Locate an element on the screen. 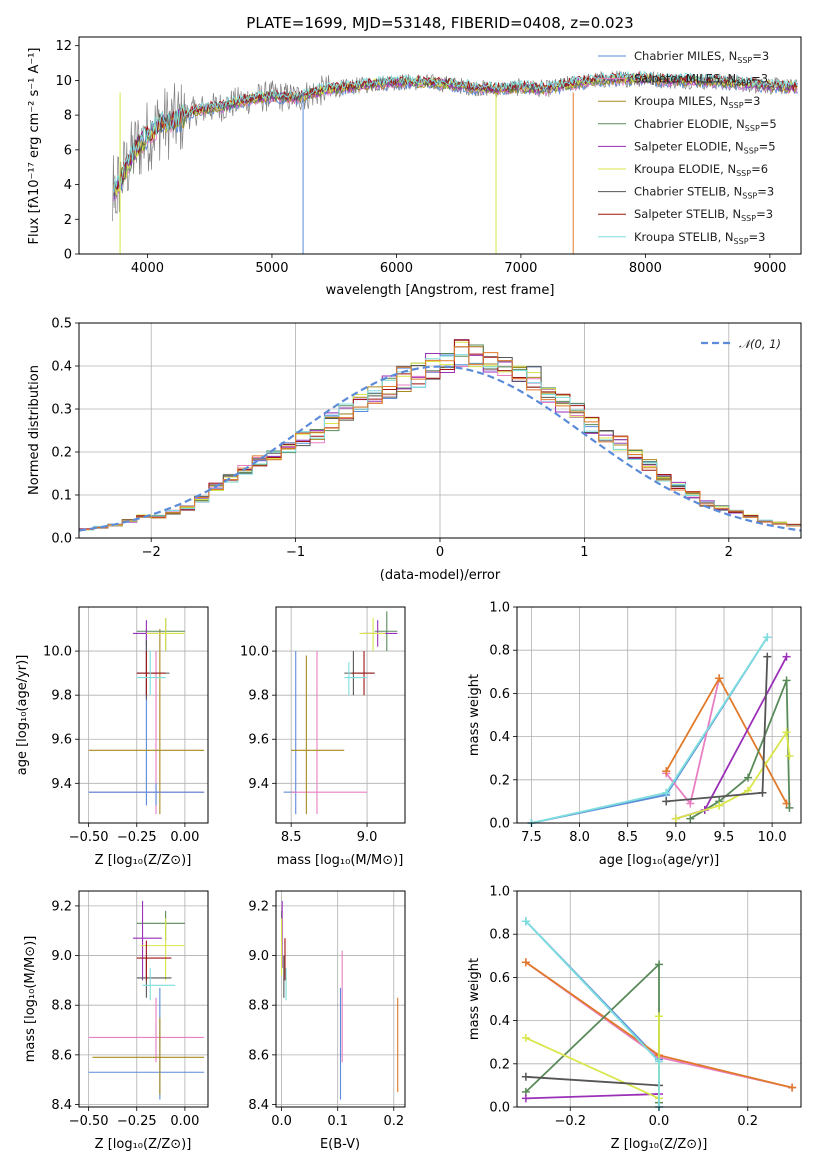 The image size is (819, 1170). tick-label-y: 10 is located at coordinates (63, 81).